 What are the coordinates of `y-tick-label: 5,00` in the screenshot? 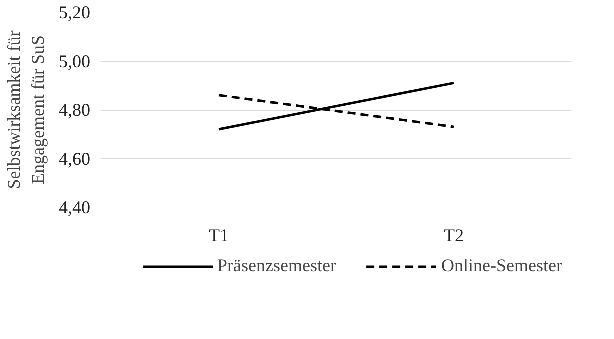 It's located at (74, 61).